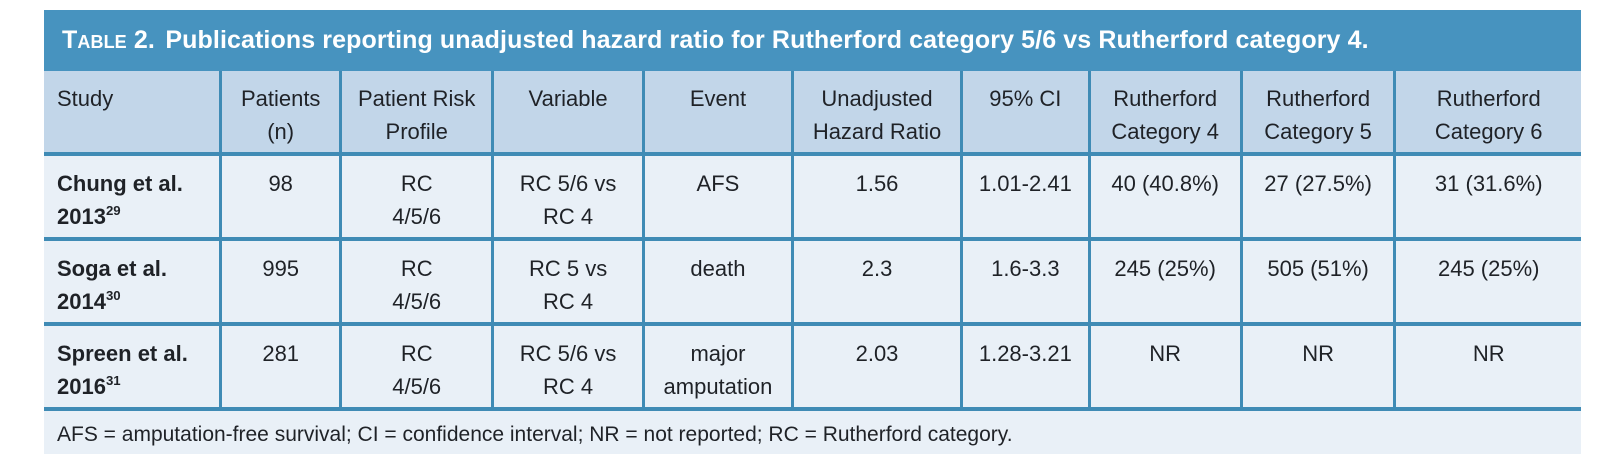 The height and width of the screenshot is (454, 1614). Describe the element at coordinates (1487, 195) in the screenshot. I see `cell-rc6: 31 (31.6%)` at that location.